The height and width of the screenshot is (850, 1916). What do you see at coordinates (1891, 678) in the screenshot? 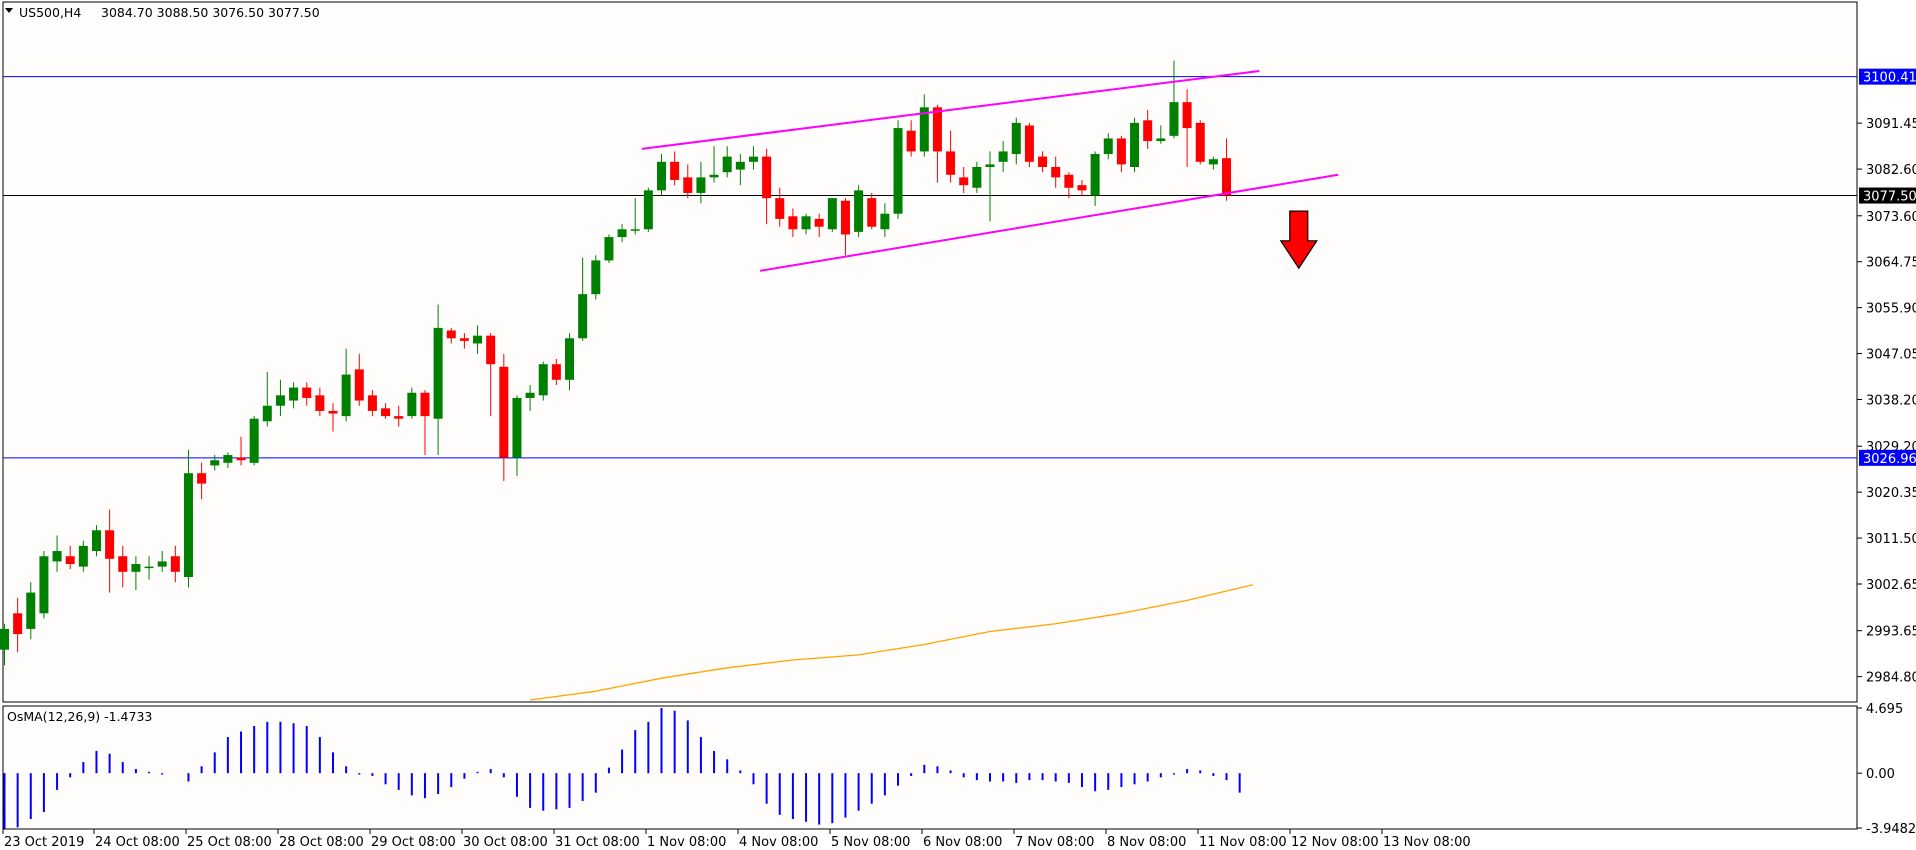
I see `price-tick-label: 2984.80` at bounding box center [1891, 678].